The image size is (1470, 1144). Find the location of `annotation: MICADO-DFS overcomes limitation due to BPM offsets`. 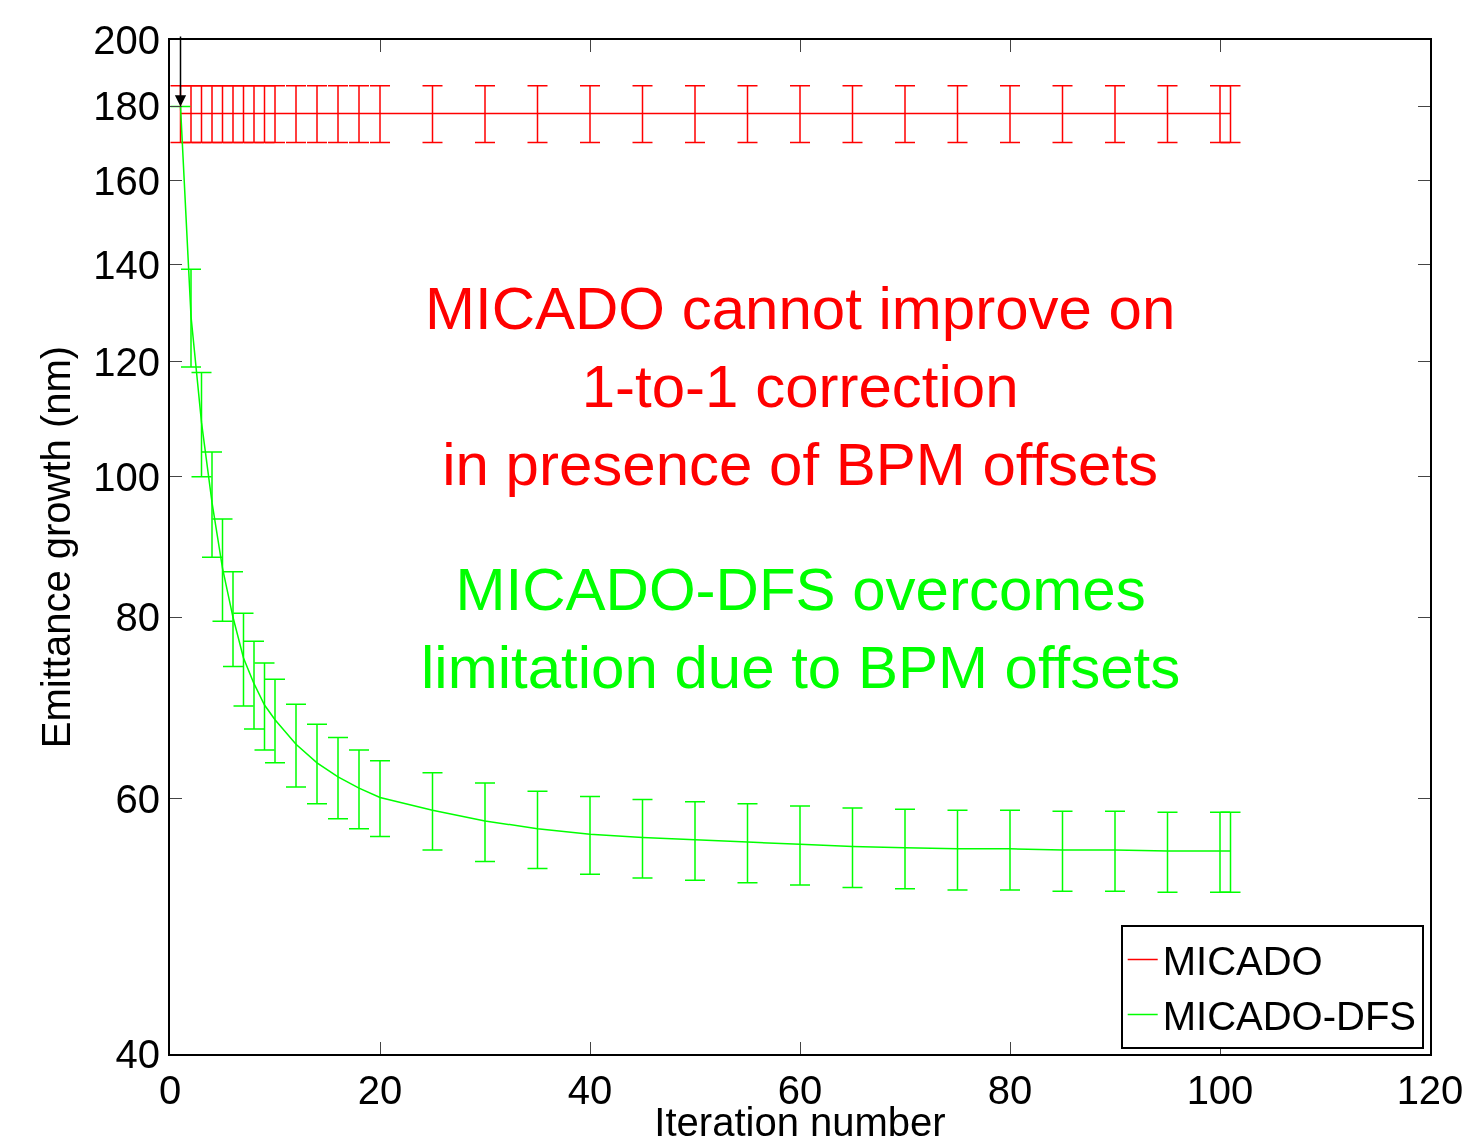

annotation: MICADO-DFS overcomes limitation due to BPM offsets is located at coordinates (801, 628).